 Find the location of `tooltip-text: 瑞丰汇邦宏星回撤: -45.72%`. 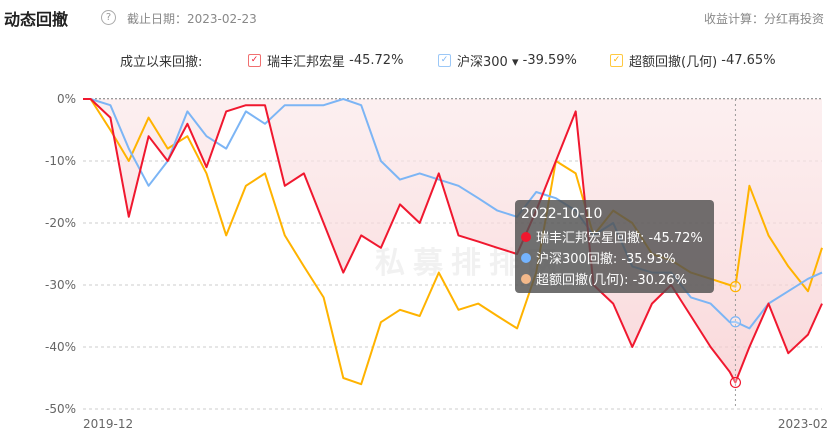

tooltip-text: 瑞丰汇邦宏星回撤: -45.72% is located at coordinates (619, 238).